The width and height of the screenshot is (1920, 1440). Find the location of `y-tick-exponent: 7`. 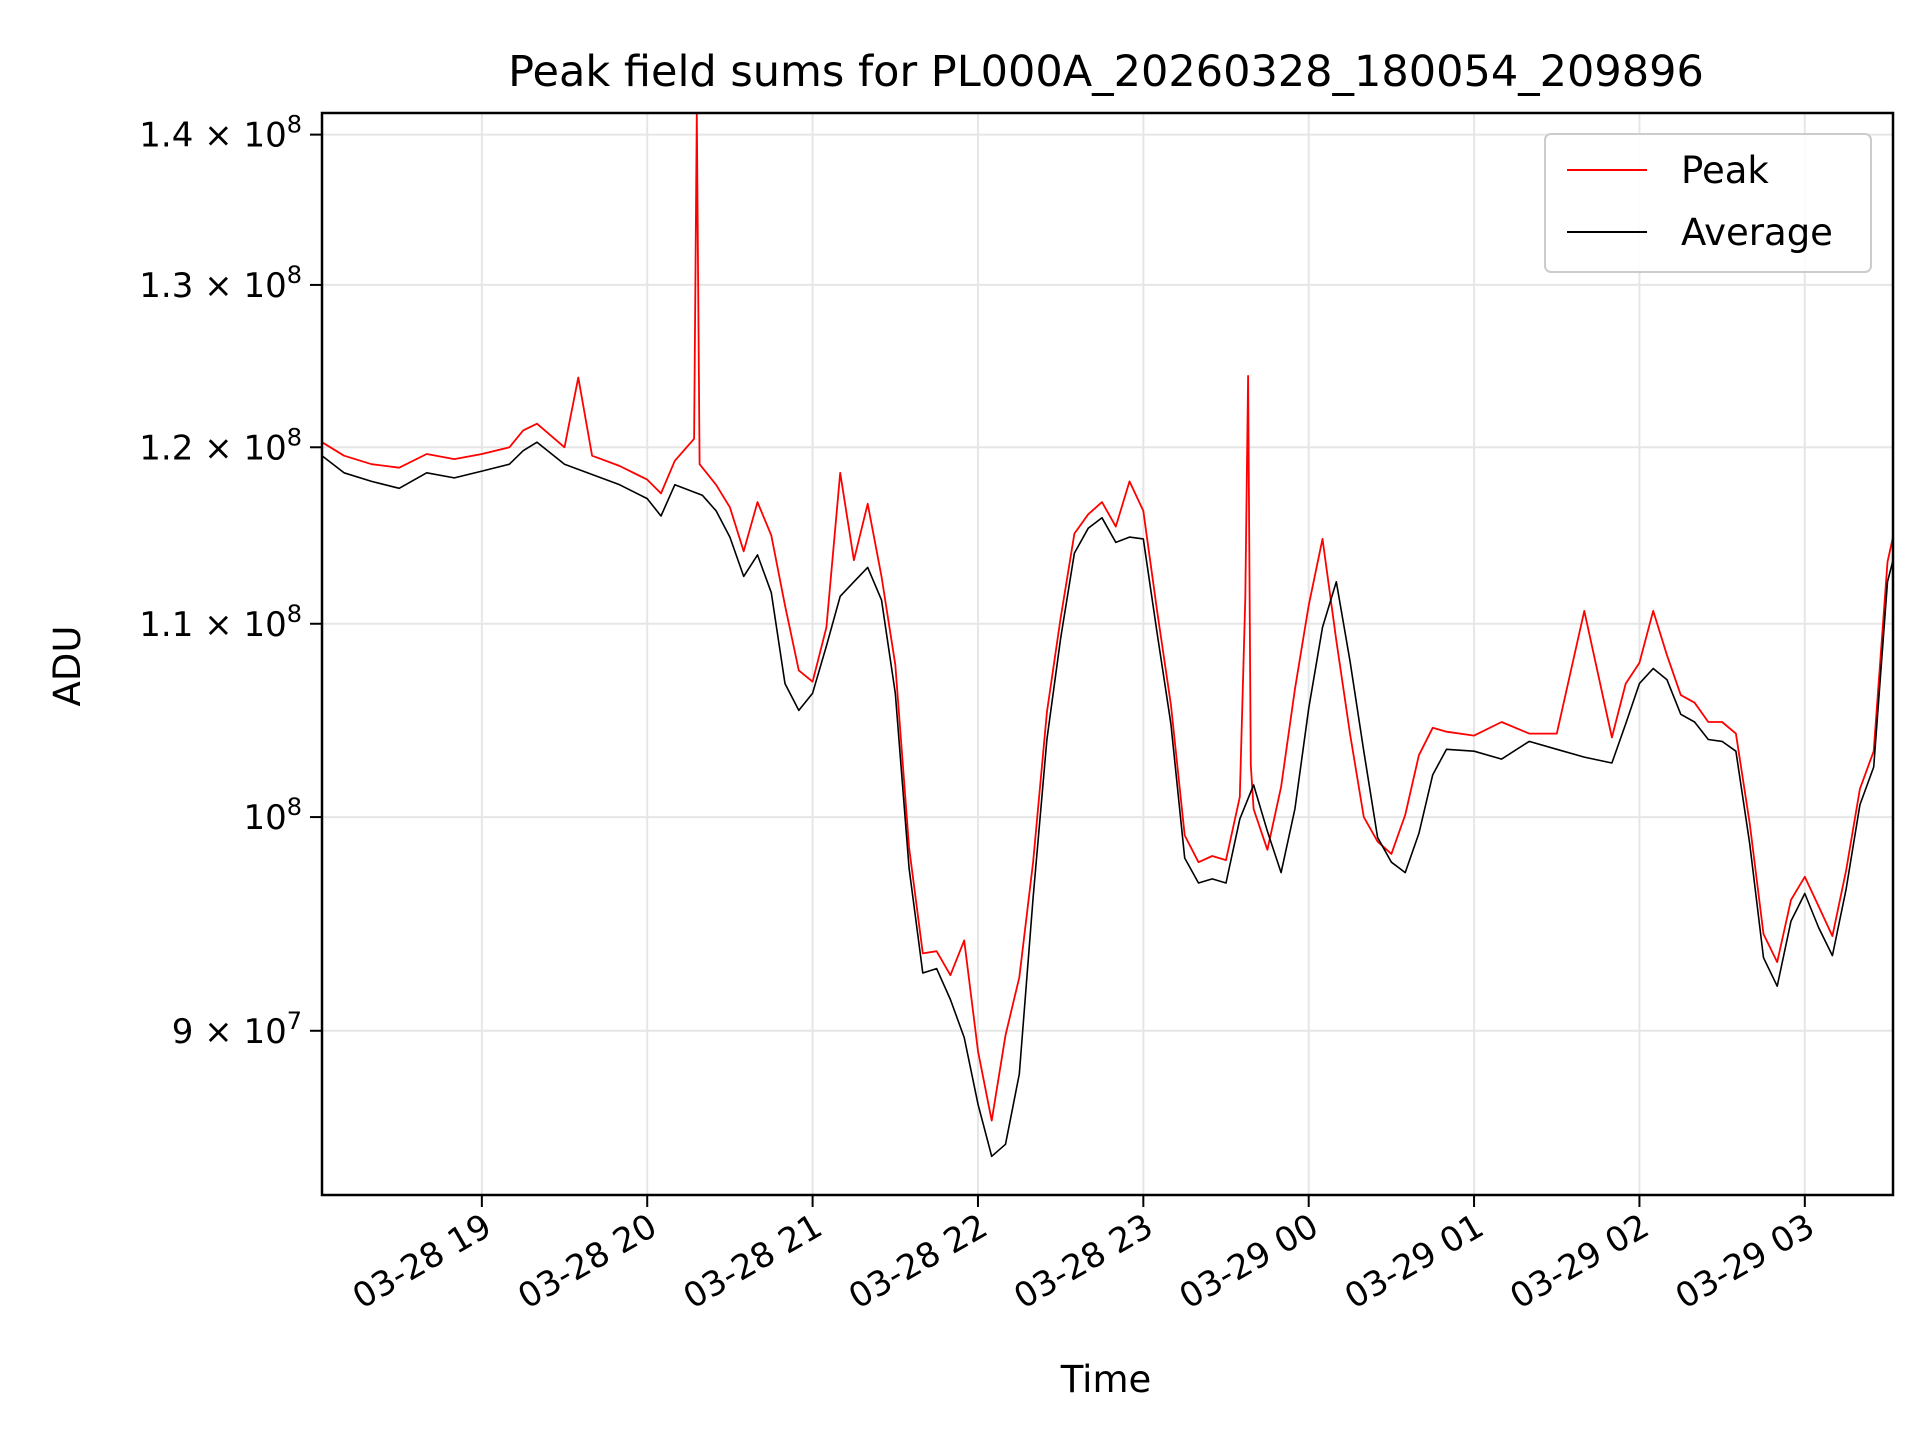

y-tick-exponent: 7 is located at coordinates (294, 1021).